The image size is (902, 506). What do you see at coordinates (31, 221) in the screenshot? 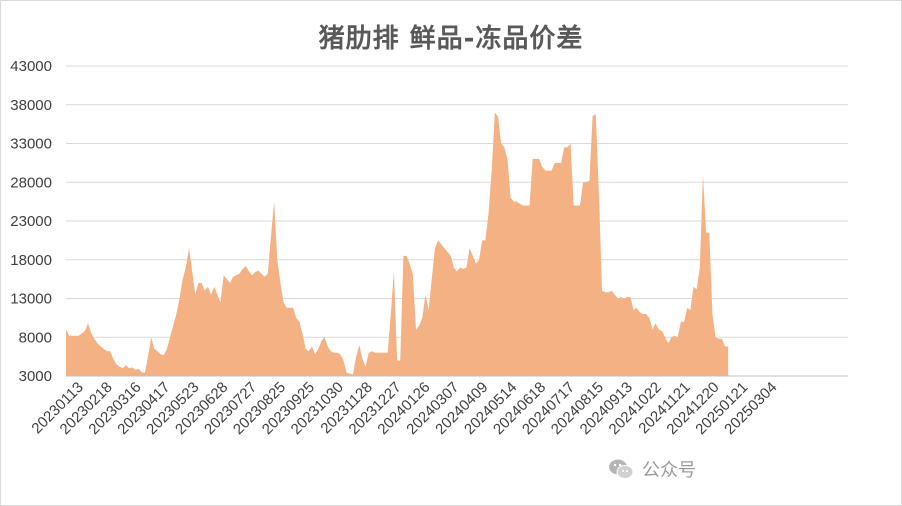
I see `y-tick-label: 23000` at bounding box center [31, 221].